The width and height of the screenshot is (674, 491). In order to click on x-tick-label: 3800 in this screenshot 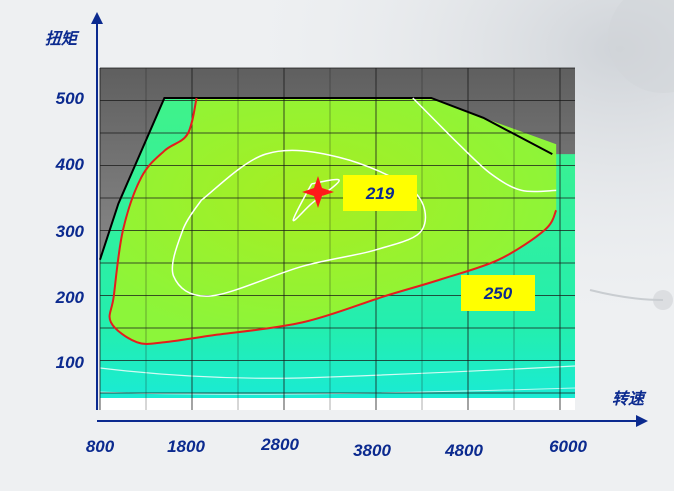, I will do `click(372, 450)`.